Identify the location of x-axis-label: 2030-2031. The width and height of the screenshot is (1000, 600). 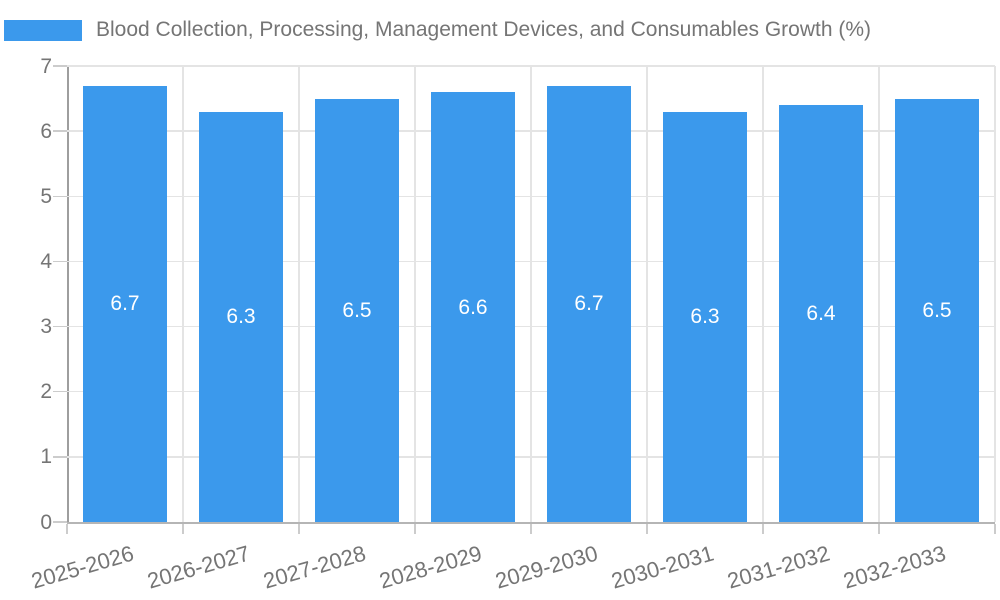
(662, 567).